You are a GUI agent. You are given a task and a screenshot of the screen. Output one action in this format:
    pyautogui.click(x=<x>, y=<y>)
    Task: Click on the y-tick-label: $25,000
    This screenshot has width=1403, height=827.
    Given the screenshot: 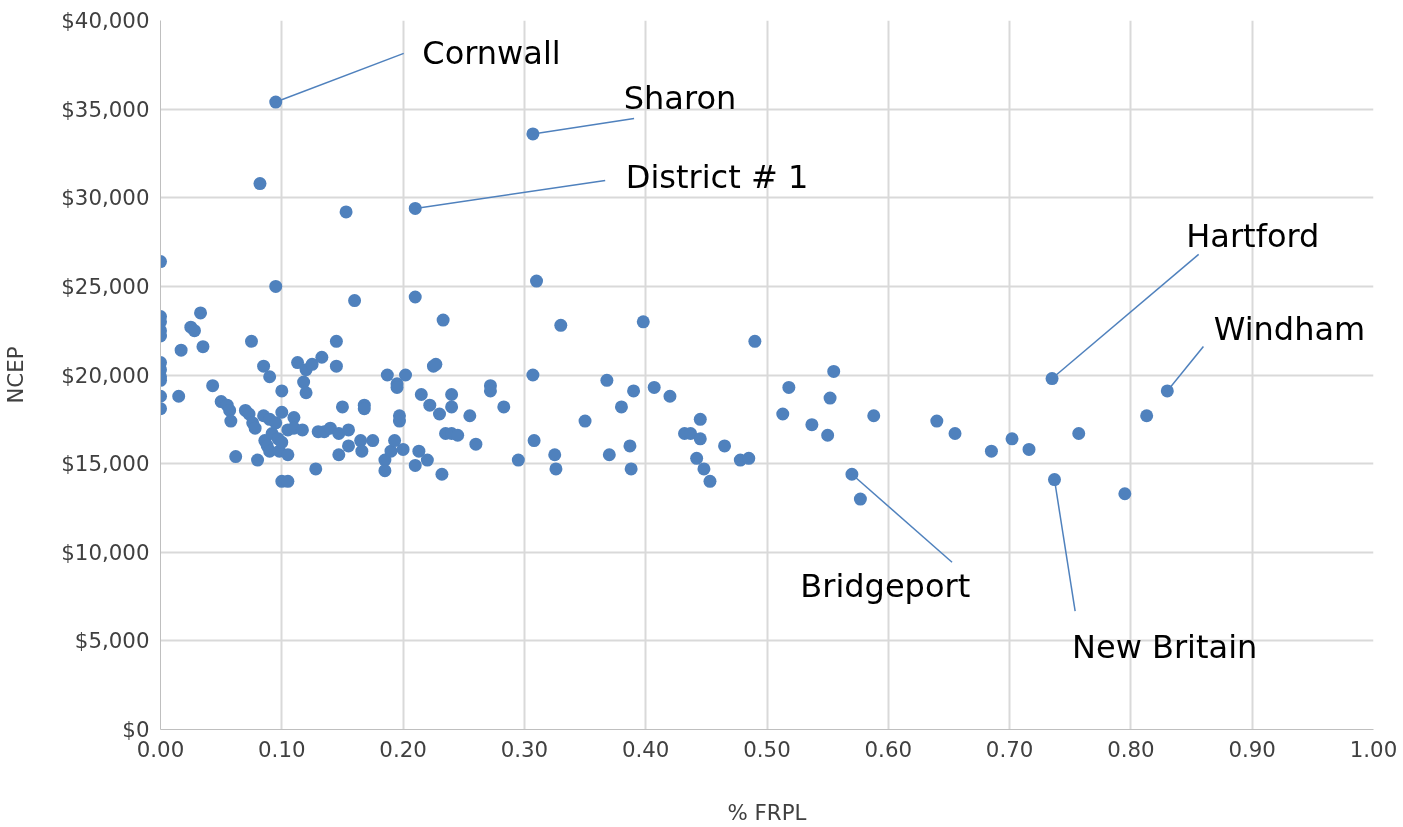 What is the action you would take?
    pyautogui.click(x=105, y=286)
    